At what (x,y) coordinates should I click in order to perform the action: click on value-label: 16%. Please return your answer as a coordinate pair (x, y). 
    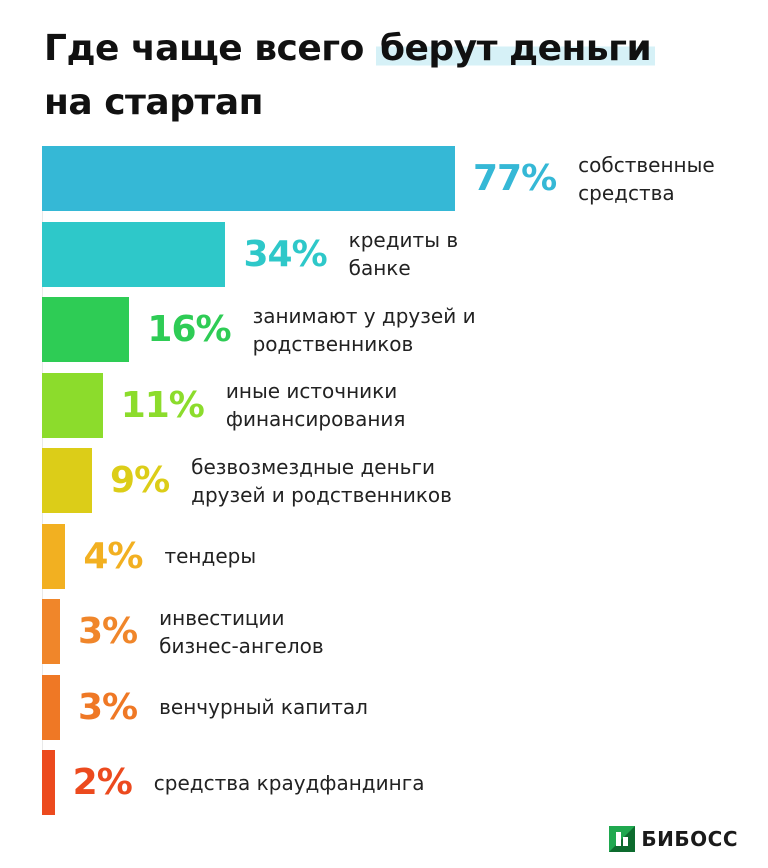
    Looking at the image, I should click on (189, 329).